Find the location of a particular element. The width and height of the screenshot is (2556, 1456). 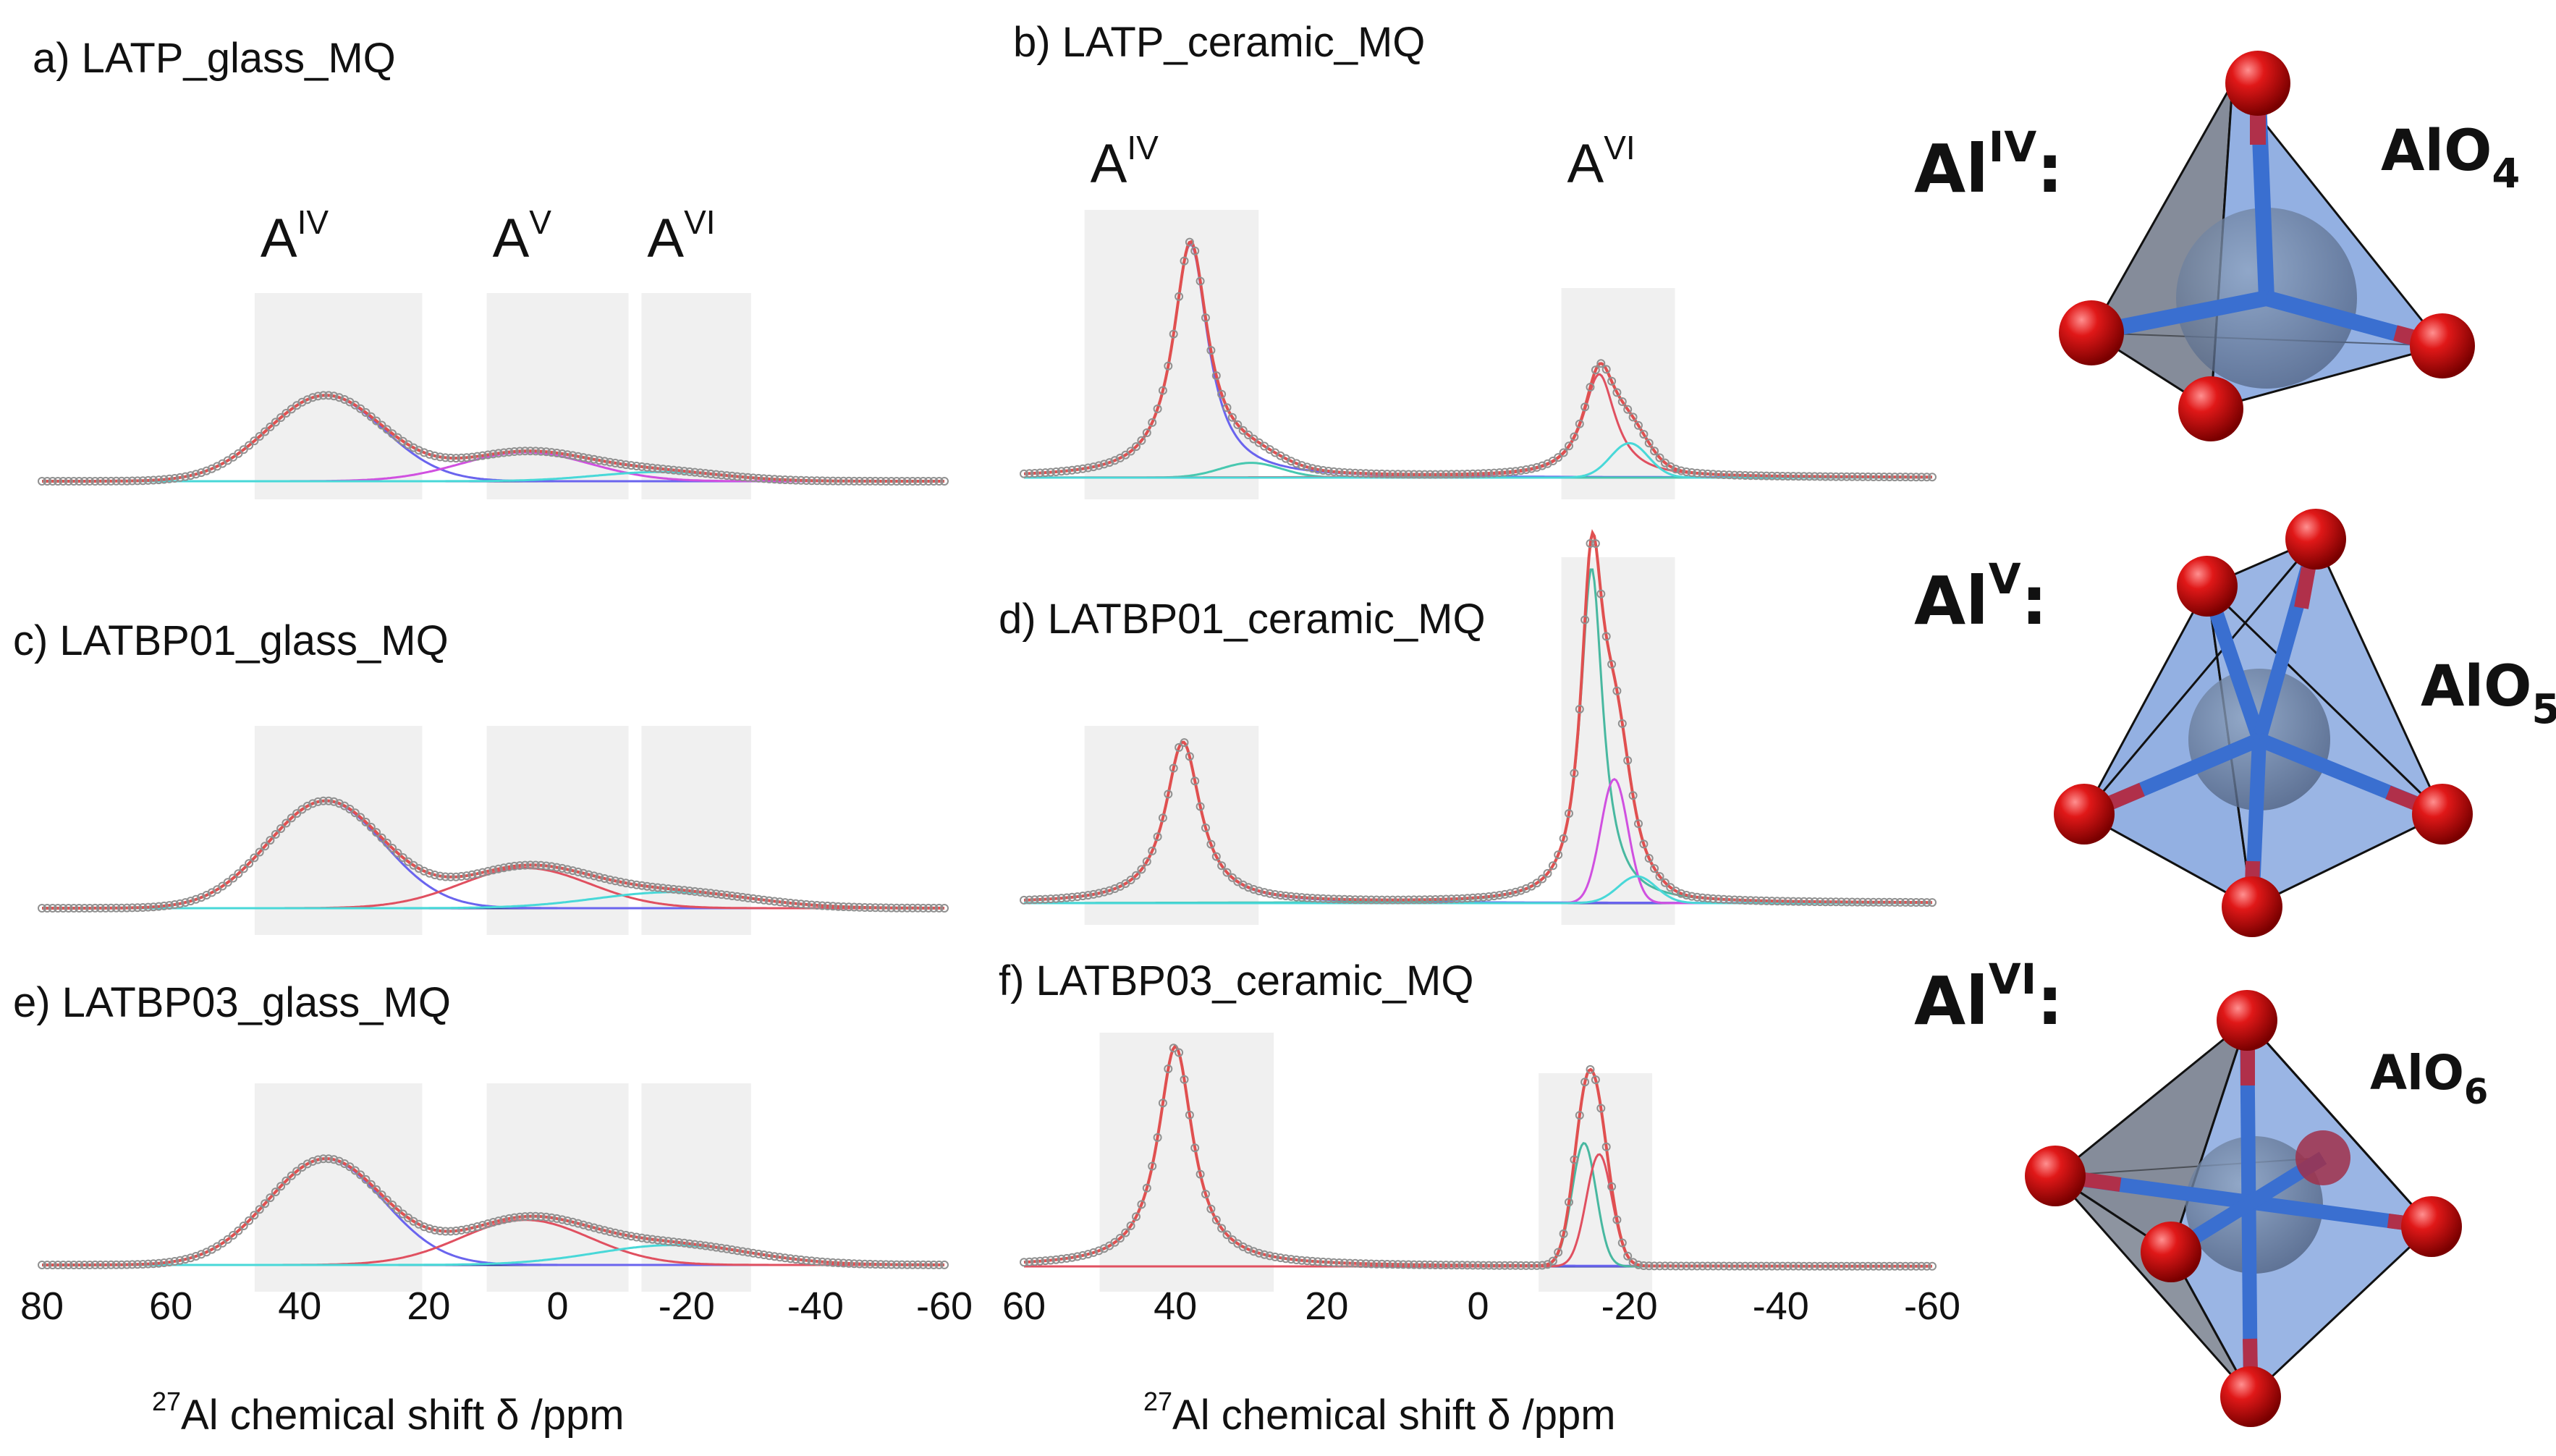

tick-label: 60 is located at coordinates (170, 1306).